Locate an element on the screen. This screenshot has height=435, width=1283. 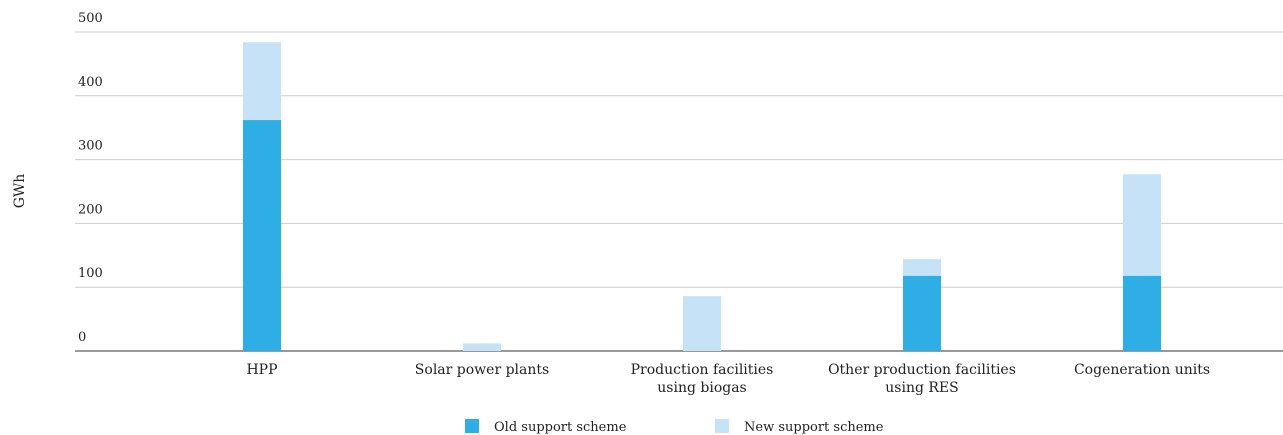
legend-label: Old support scheme is located at coordinates (560, 427).